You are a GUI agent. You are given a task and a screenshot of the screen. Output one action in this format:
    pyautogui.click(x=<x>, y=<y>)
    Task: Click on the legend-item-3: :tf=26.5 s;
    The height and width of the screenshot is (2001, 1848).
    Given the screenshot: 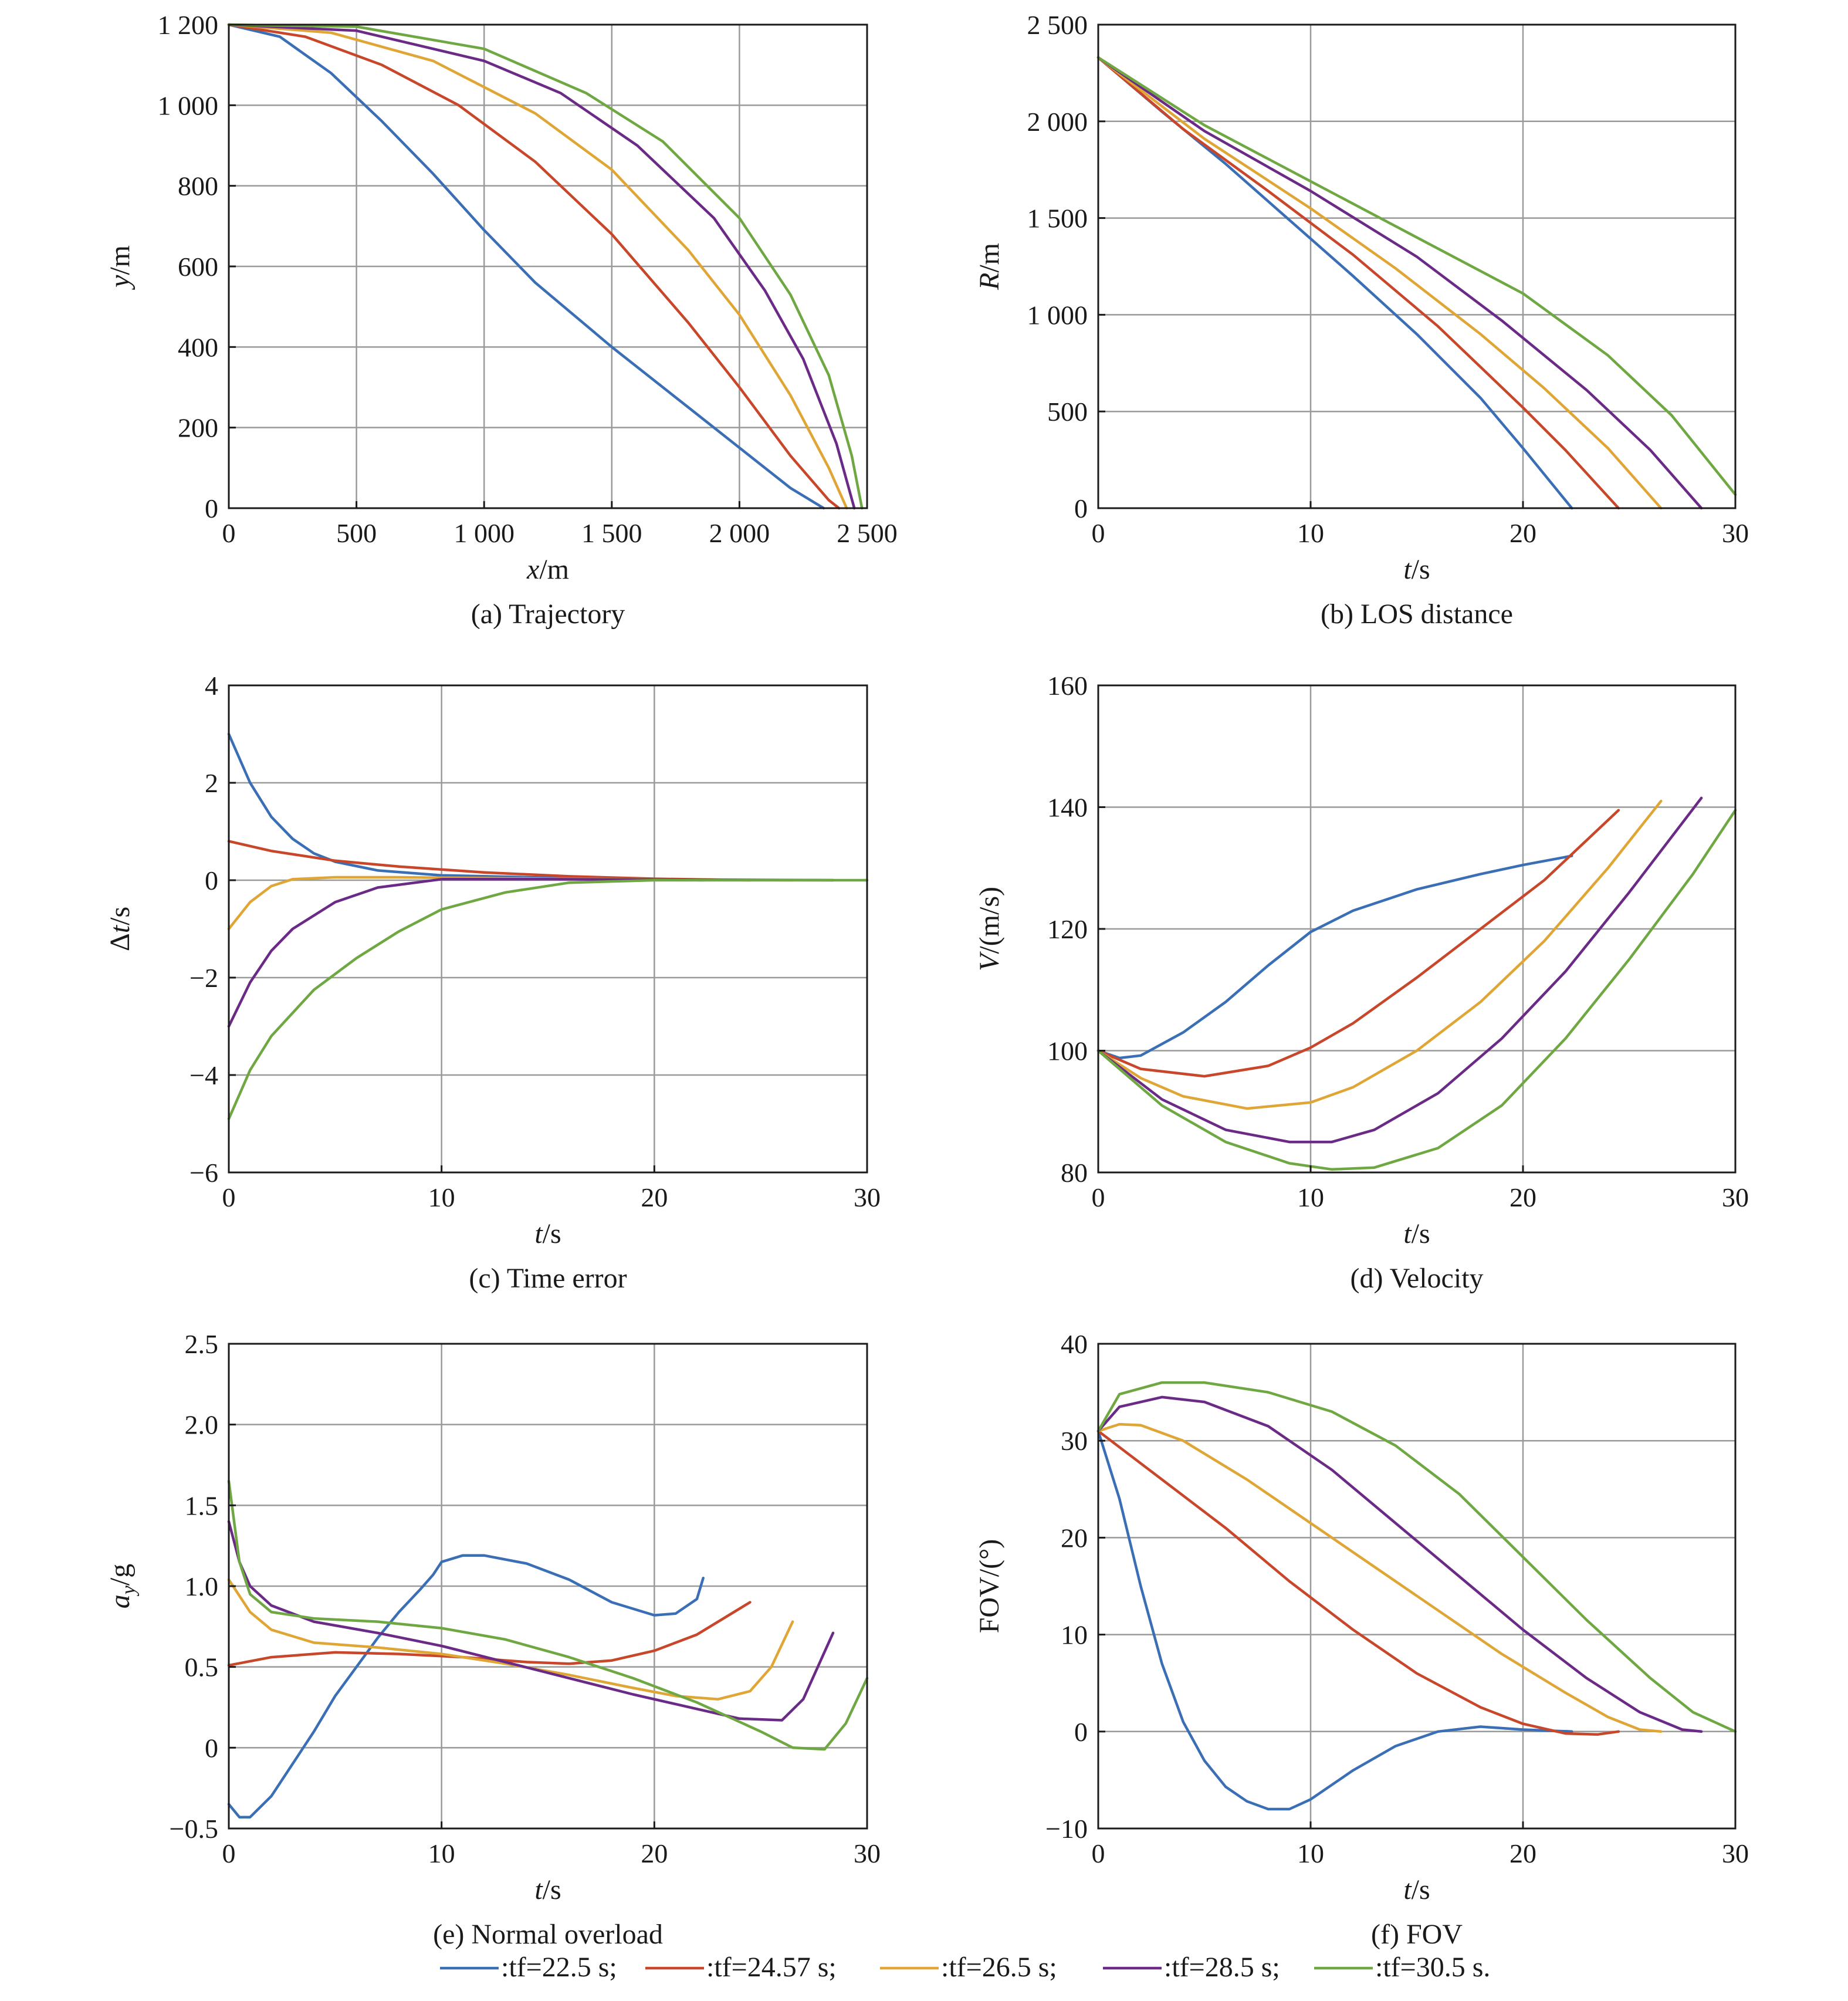 What is the action you would take?
    pyautogui.click(x=968, y=1967)
    